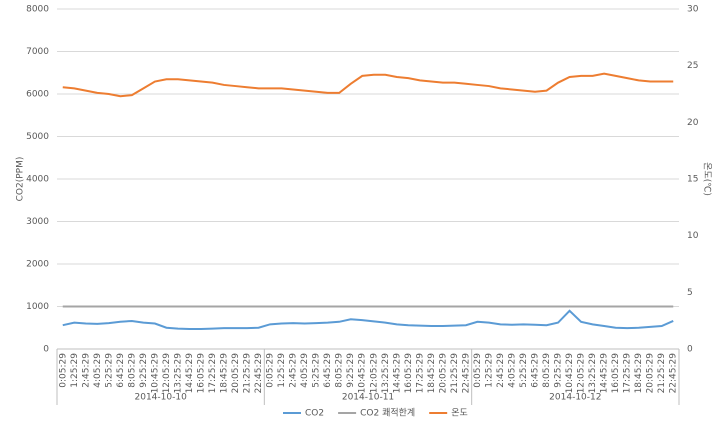 This screenshot has height=431, width=725. Describe the element at coordinates (21, 179) in the screenshot. I see `y-axis-label: CO2(PPM)` at that location.